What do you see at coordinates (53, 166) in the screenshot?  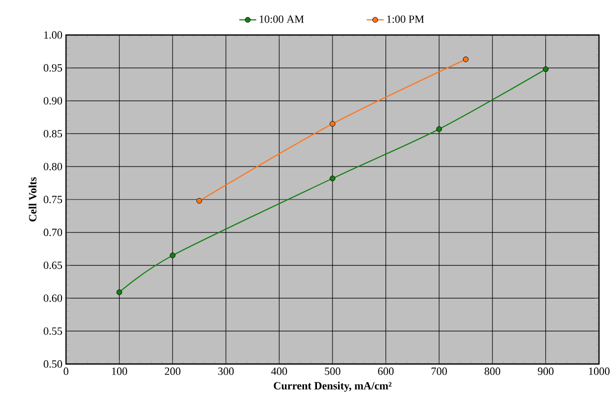 I see `y-tick-label: 0.80` at bounding box center [53, 166].